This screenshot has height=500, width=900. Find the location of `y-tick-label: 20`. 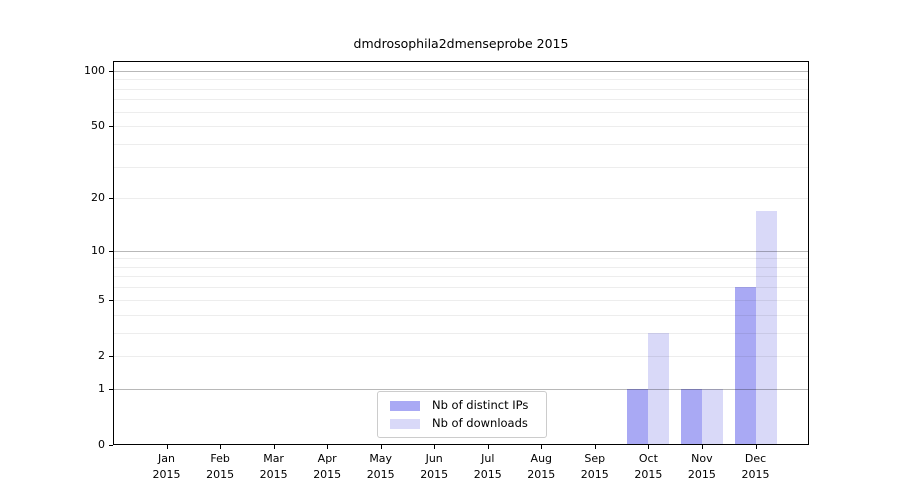

y-tick-label: 20 is located at coordinates (98, 198).